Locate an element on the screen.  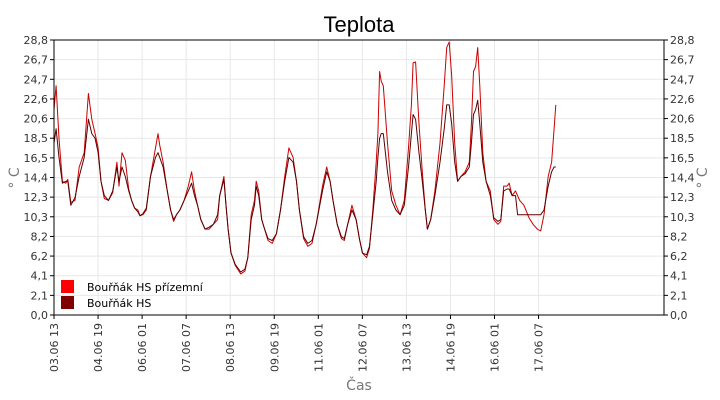
x-tick-label: 03.06 13 is located at coordinates (54, 347).